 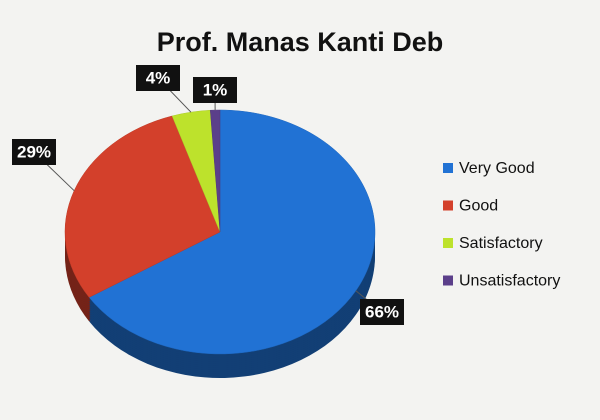 I want to click on data-label: 66%, so click(x=382, y=311).